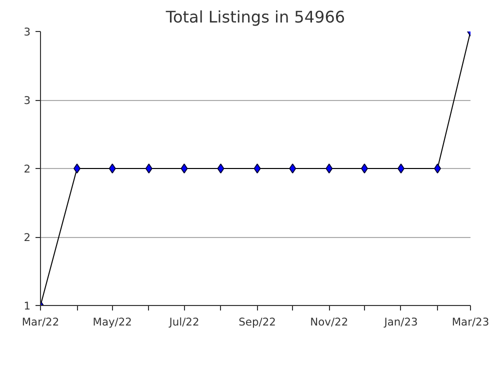 The image size is (490, 380). Describe the element at coordinates (400, 322) in the screenshot. I see `x-tick-label: Jan/23` at that location.